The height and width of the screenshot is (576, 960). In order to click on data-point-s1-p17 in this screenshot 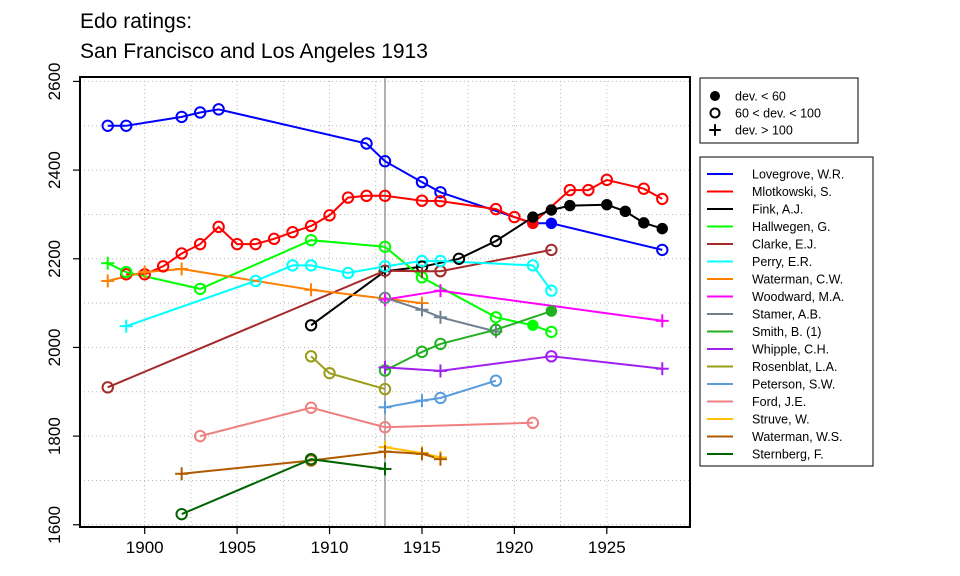, I will do `click(496, 209)`.